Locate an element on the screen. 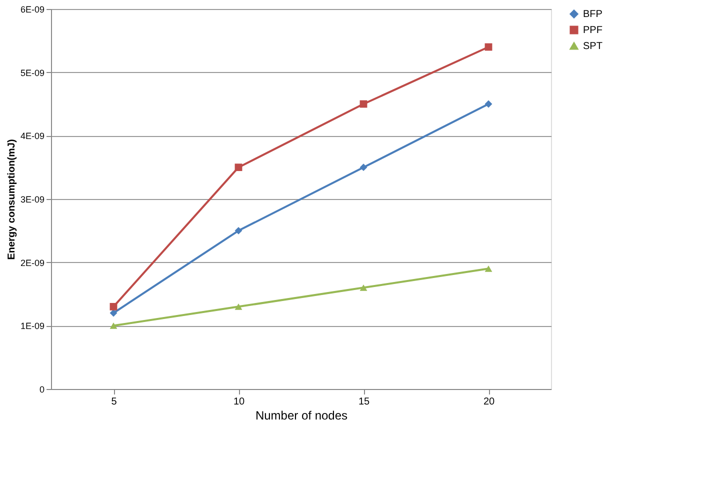 Image resolution: width=712 pixels, height=500 pixels. x-tick-label: 15 is located at coordinates (364, 402).